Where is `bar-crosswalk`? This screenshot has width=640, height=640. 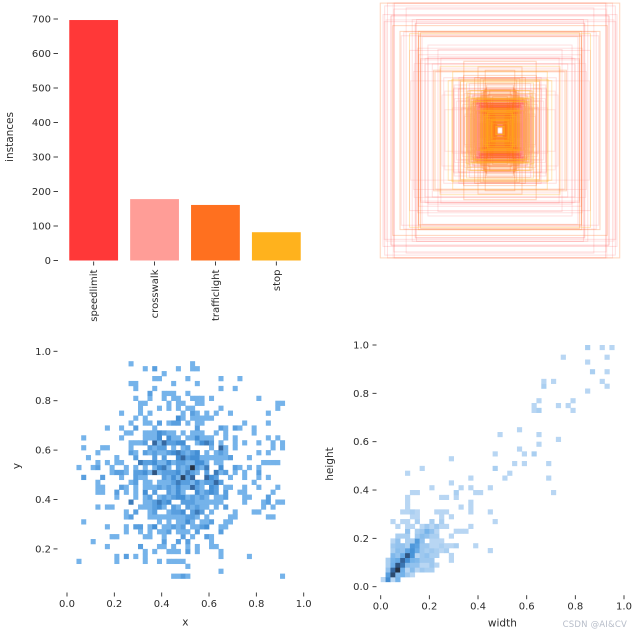 bar-crosswalk is located at coordinates (154, 230).